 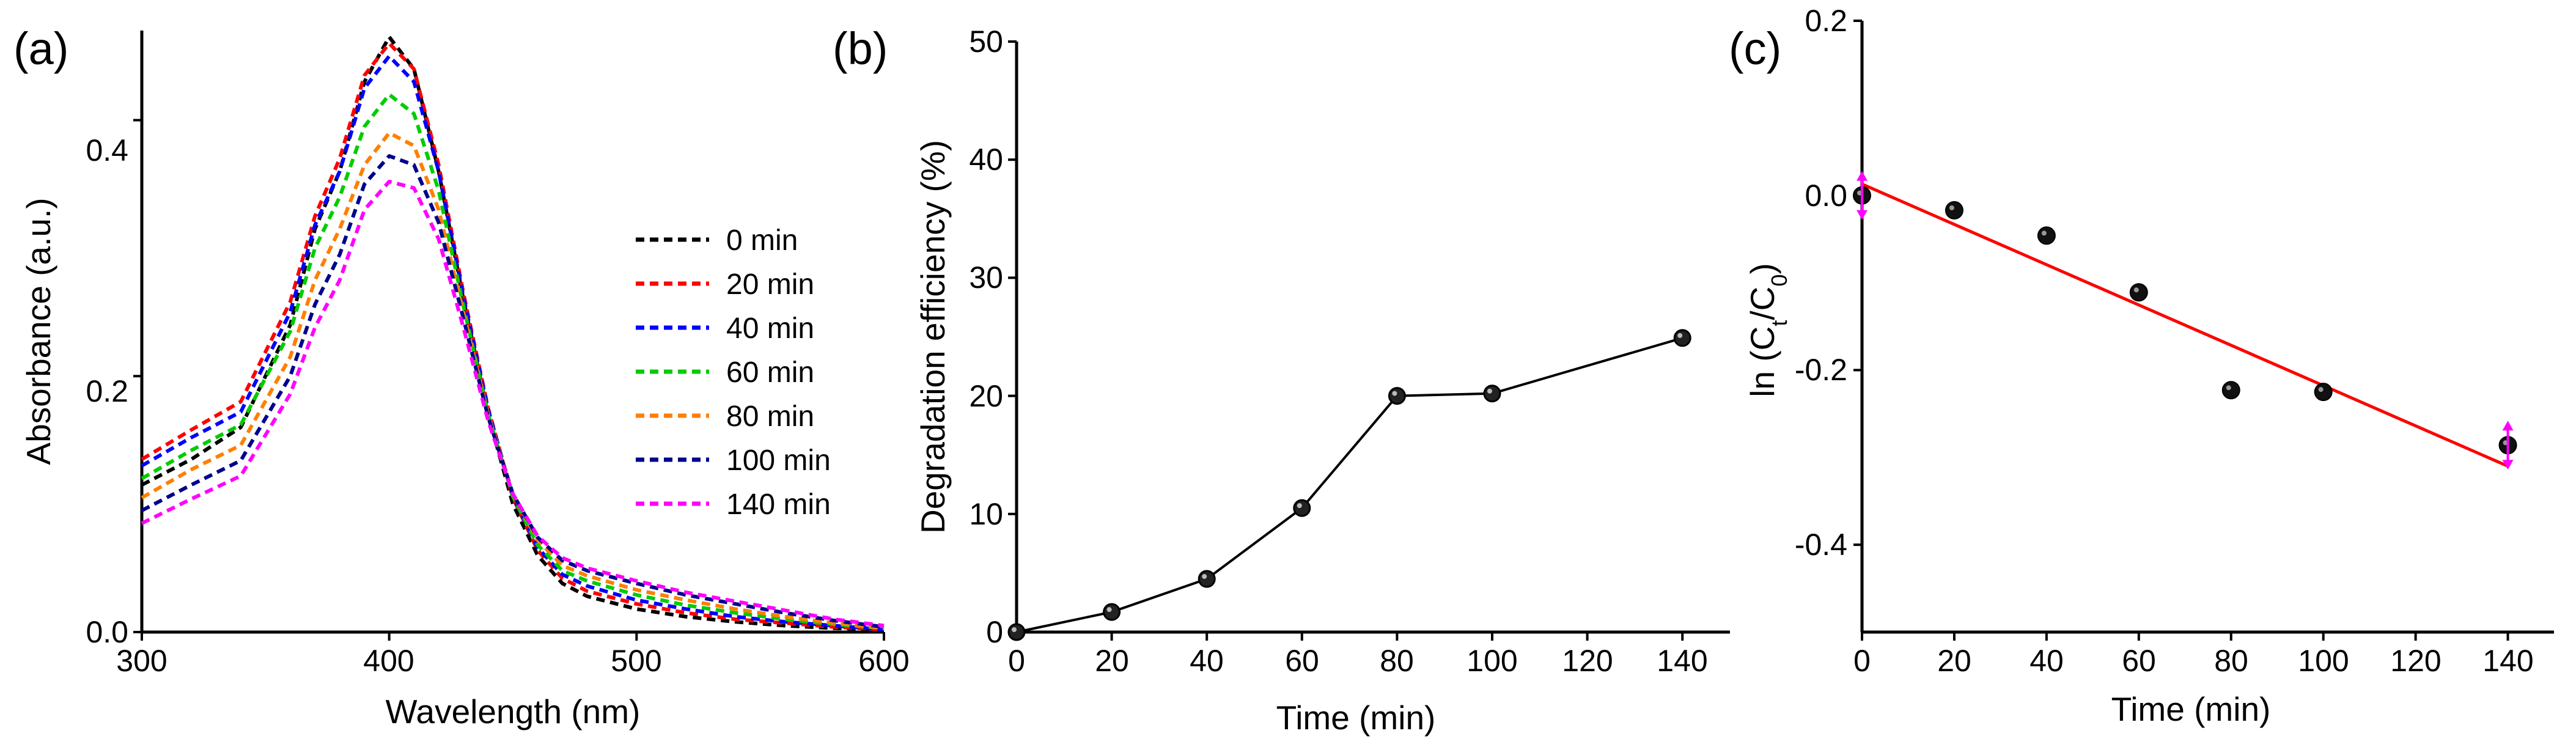 What do you see at coordinates (2323, 661) in the screenshot?
I see `panel-c-x-tick-label: 100` at bounding box center [2323, 661].